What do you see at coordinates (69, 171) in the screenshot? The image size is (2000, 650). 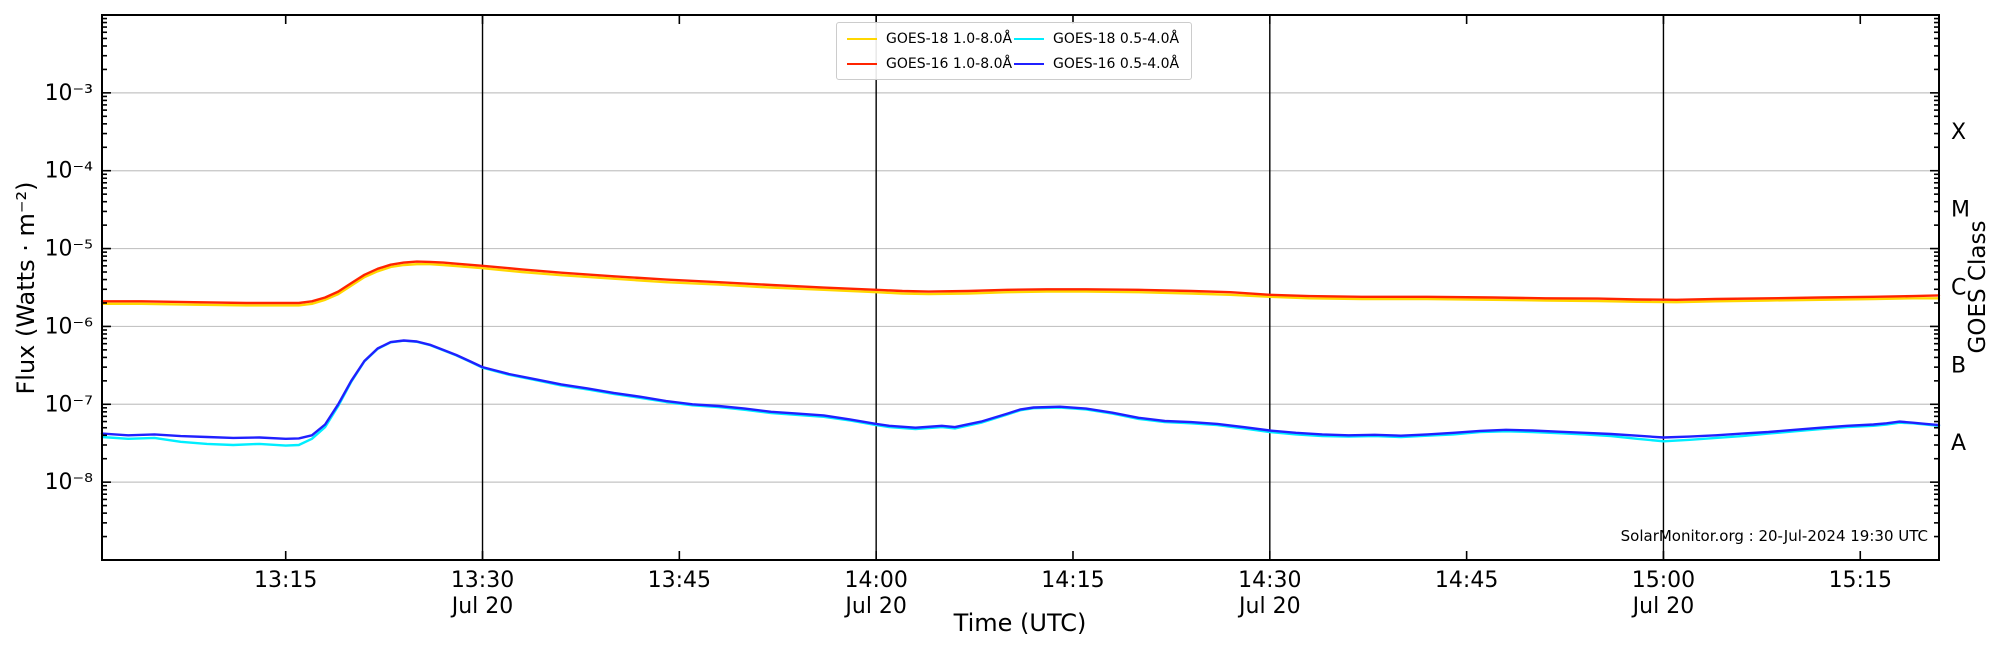 I see `y-tick-label: 10⁻⁴` at bounding box center [69, 171].